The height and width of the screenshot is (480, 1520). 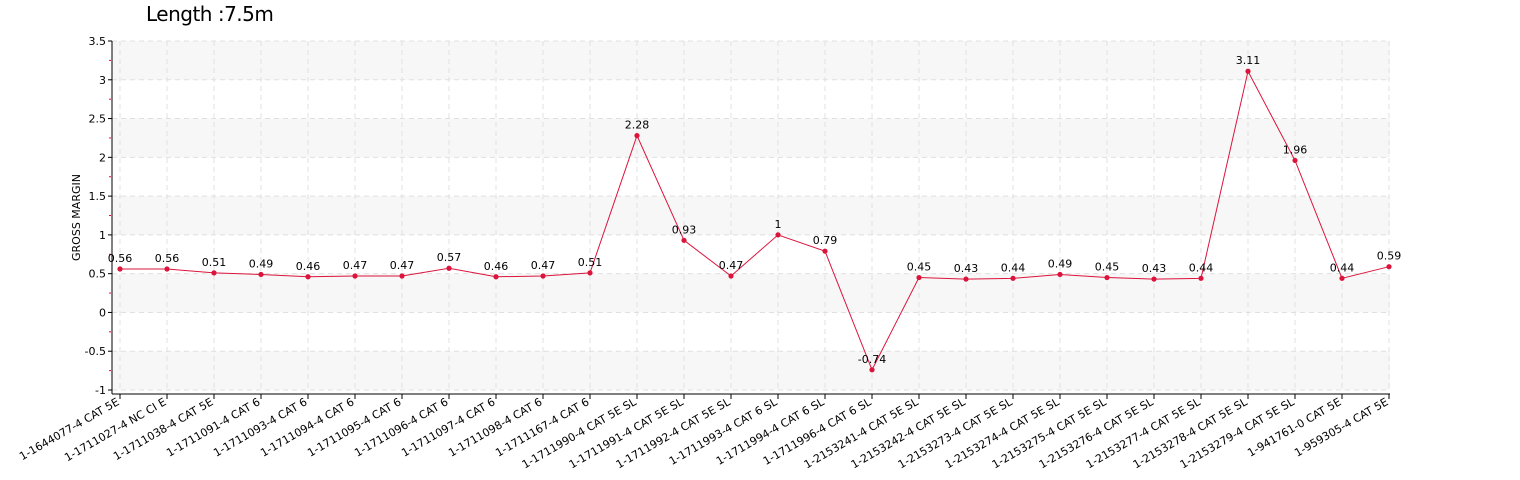 I want to click on data-label: 3.11, so click(x=1248, y=60).